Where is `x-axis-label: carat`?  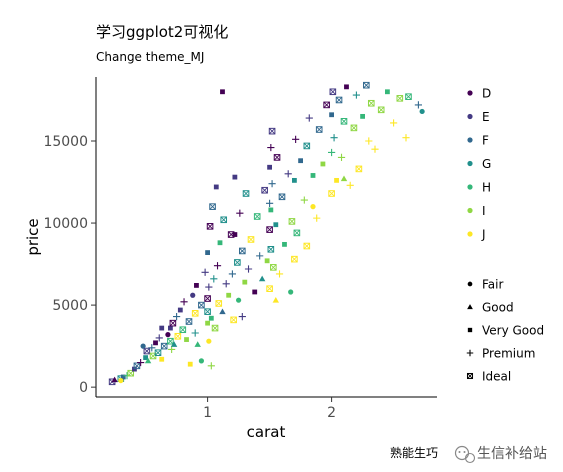 x-axis-label: carat is located at coordinates (266, 432).